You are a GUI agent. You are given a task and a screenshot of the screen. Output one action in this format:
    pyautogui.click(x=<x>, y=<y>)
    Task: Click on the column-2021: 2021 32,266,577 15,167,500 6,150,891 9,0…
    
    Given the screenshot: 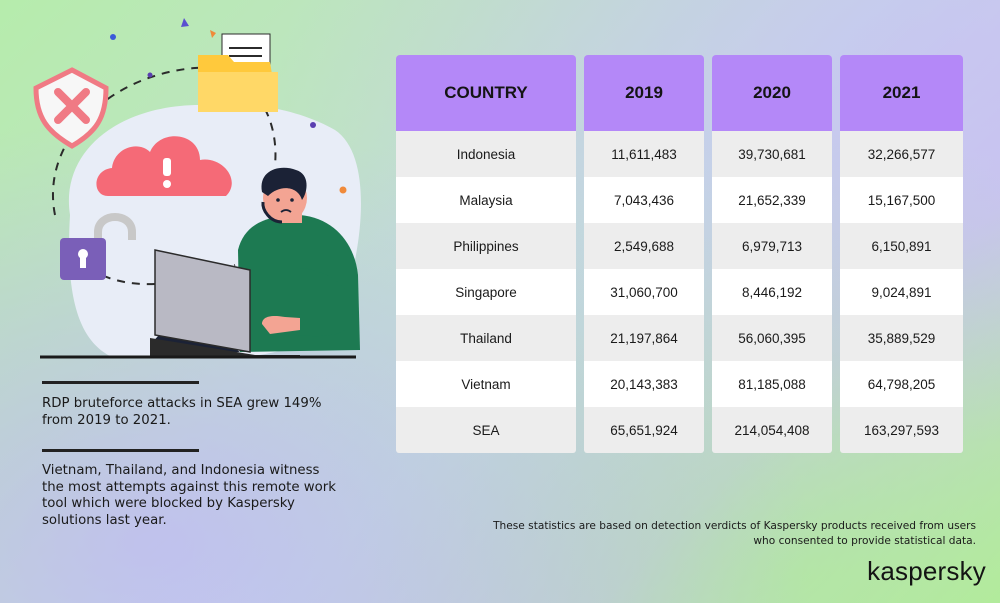 What is the action you would take?
    pyautogui.click(x=901, y=254)
    